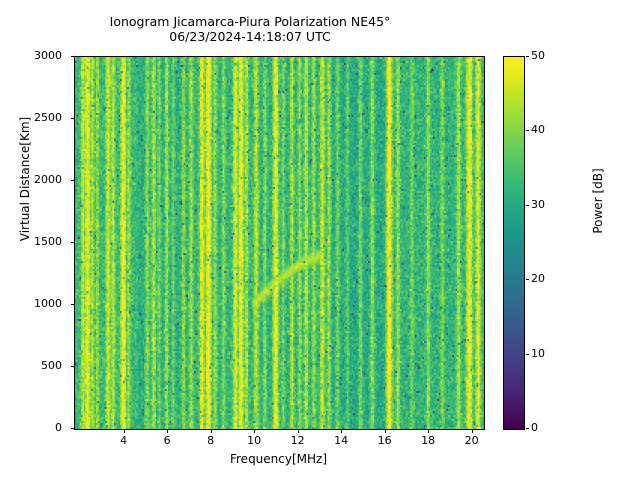 The width and height of the screenshot is (640, 480). What do you see at coordinates (254, 440) in the screenshot?
I see `x-tick-label: 10` at bounding box center [254, 440].